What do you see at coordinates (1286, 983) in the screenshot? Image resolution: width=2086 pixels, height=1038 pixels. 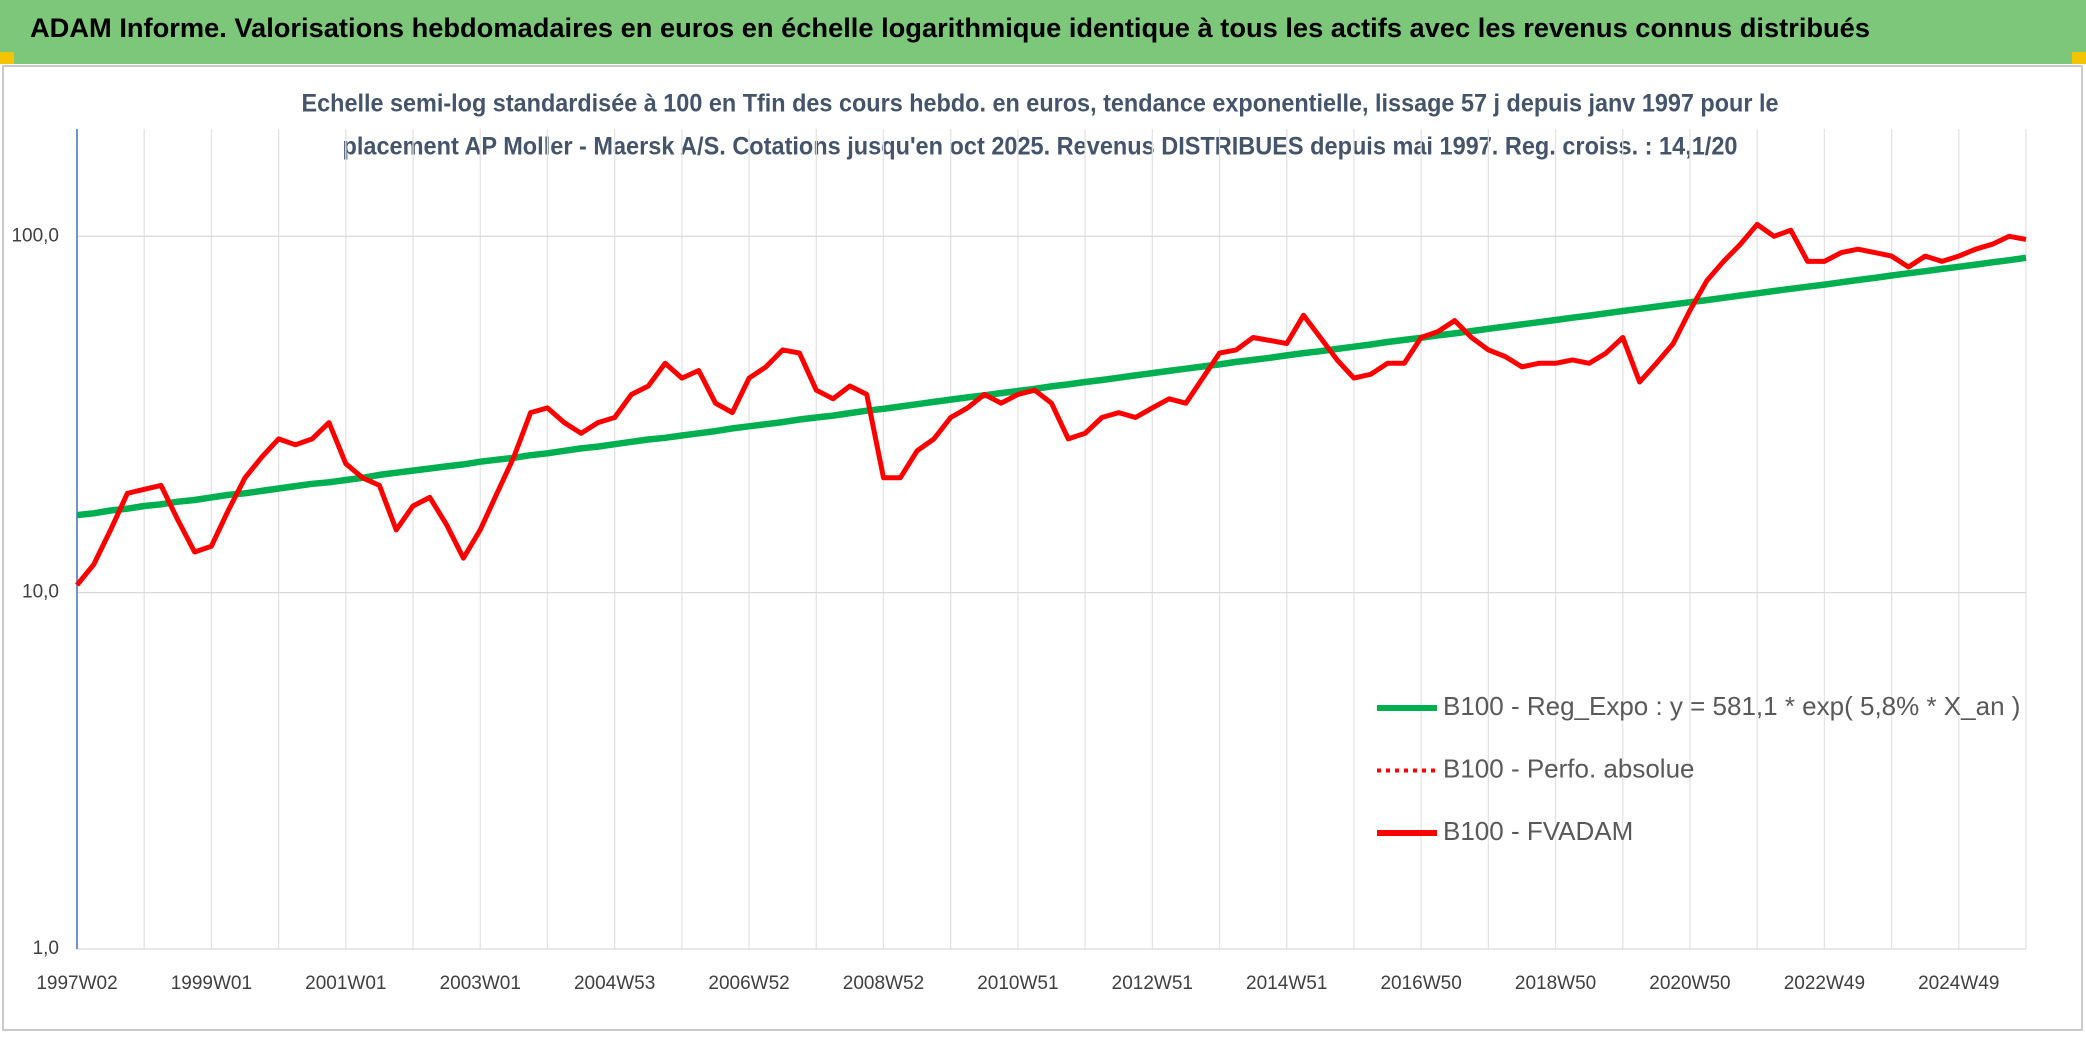 I see `x-tick-label: 2014W51` at bounding box center [1286, 983].